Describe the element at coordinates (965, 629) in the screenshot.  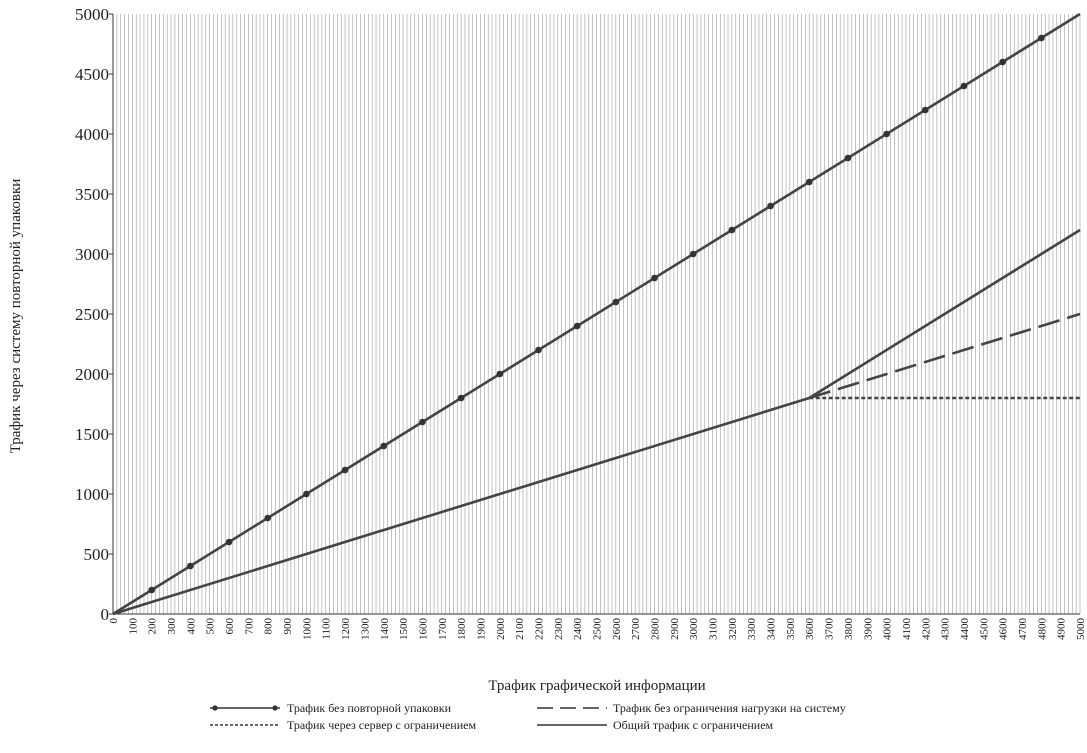
I see `x-tick-label: 4400` at that location.